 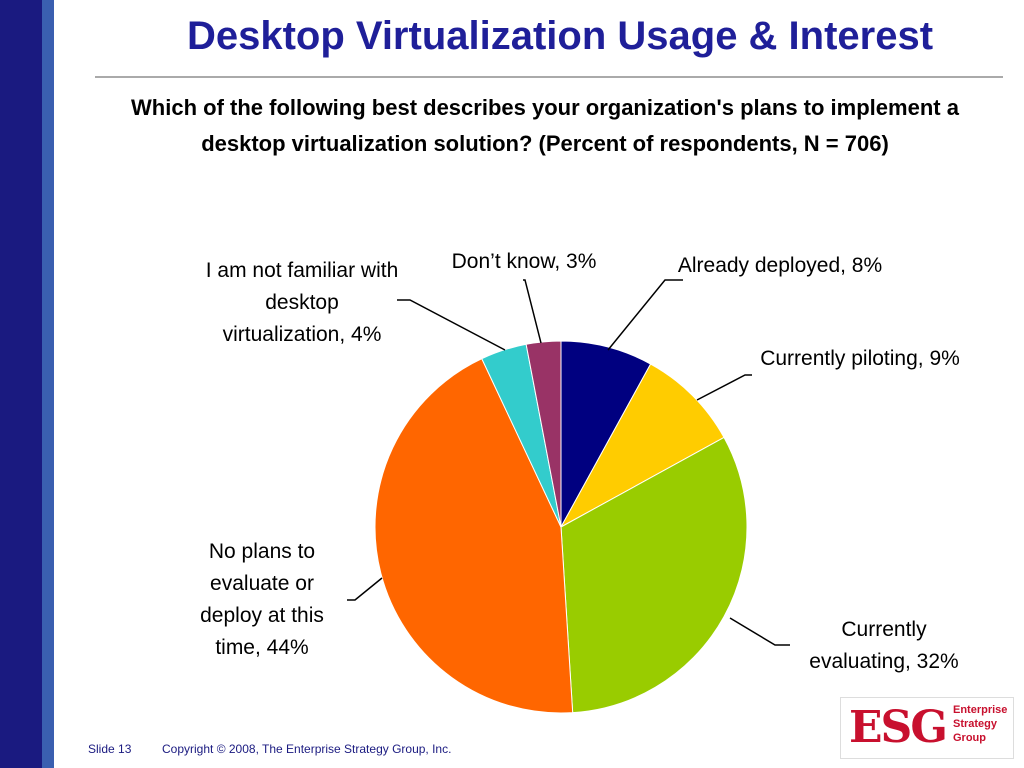 I want to click on logo: ESG Enterprise Strategy Group, so click(x=927, y=728).